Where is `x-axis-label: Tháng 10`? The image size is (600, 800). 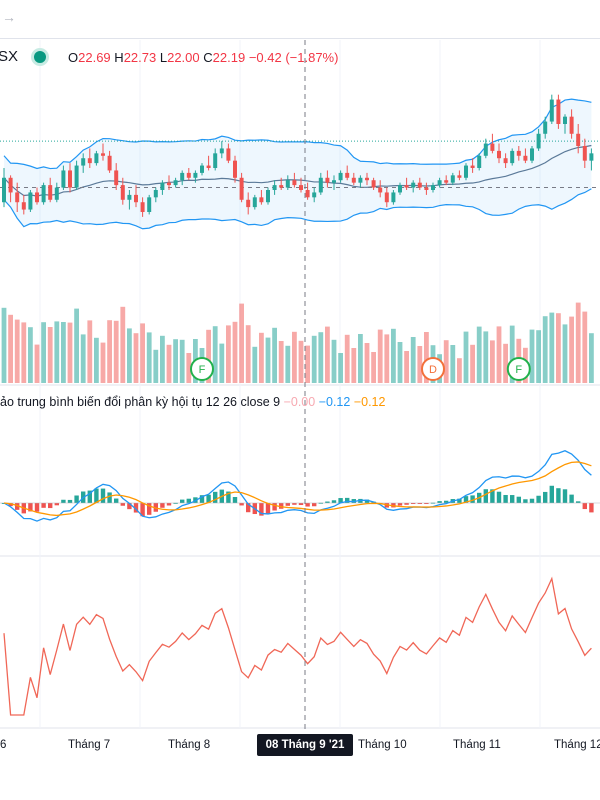
x-axis-label: Tháng 10 is located at coordinates (382, 745).